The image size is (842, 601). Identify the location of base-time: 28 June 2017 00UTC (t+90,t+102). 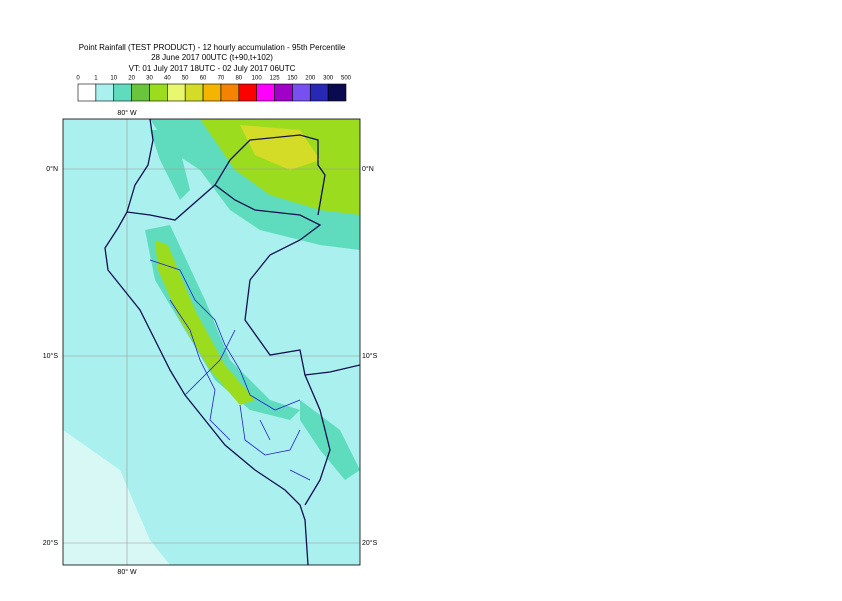
(212, 57).